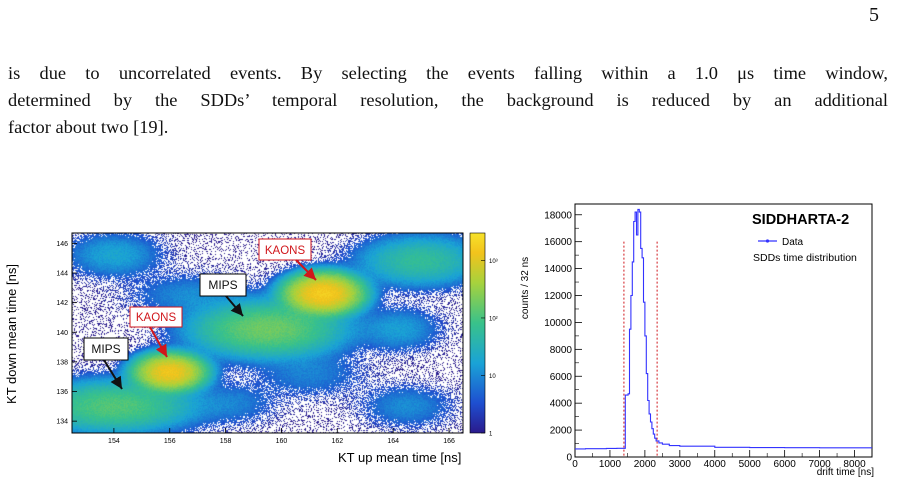 This screenshot has width=901, height=487. Describe the element at coordinates (489, 348) in the screenshot. I see `colorbar-ticks: 1 10 10² 10³` at that location.